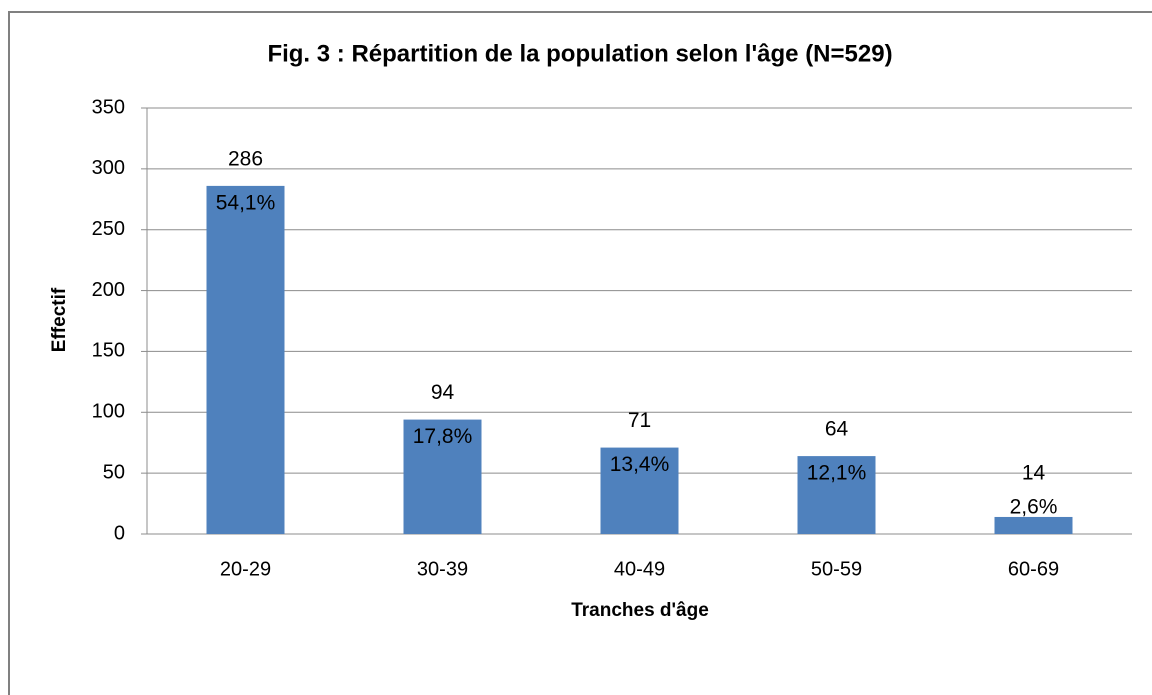  What do you see at coordinates (640, 610) in the screenshot?
I see `x-axis-label: Tranches d'âge` at bounding box center [640, 610].